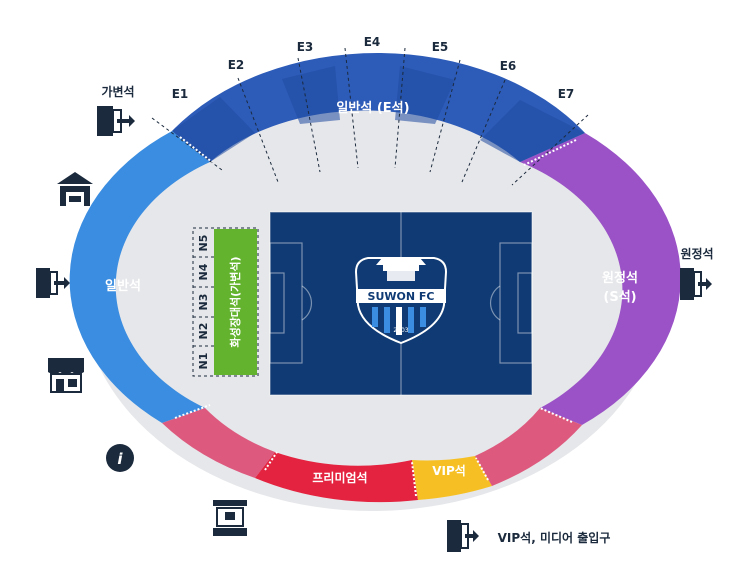 Image resolution: width=750 pixels, height=570 pixels. What do you see at coordinates (440, 47) in the screenshot?
I see `sector-label-e5: E5` at bounding box center [440, 47].